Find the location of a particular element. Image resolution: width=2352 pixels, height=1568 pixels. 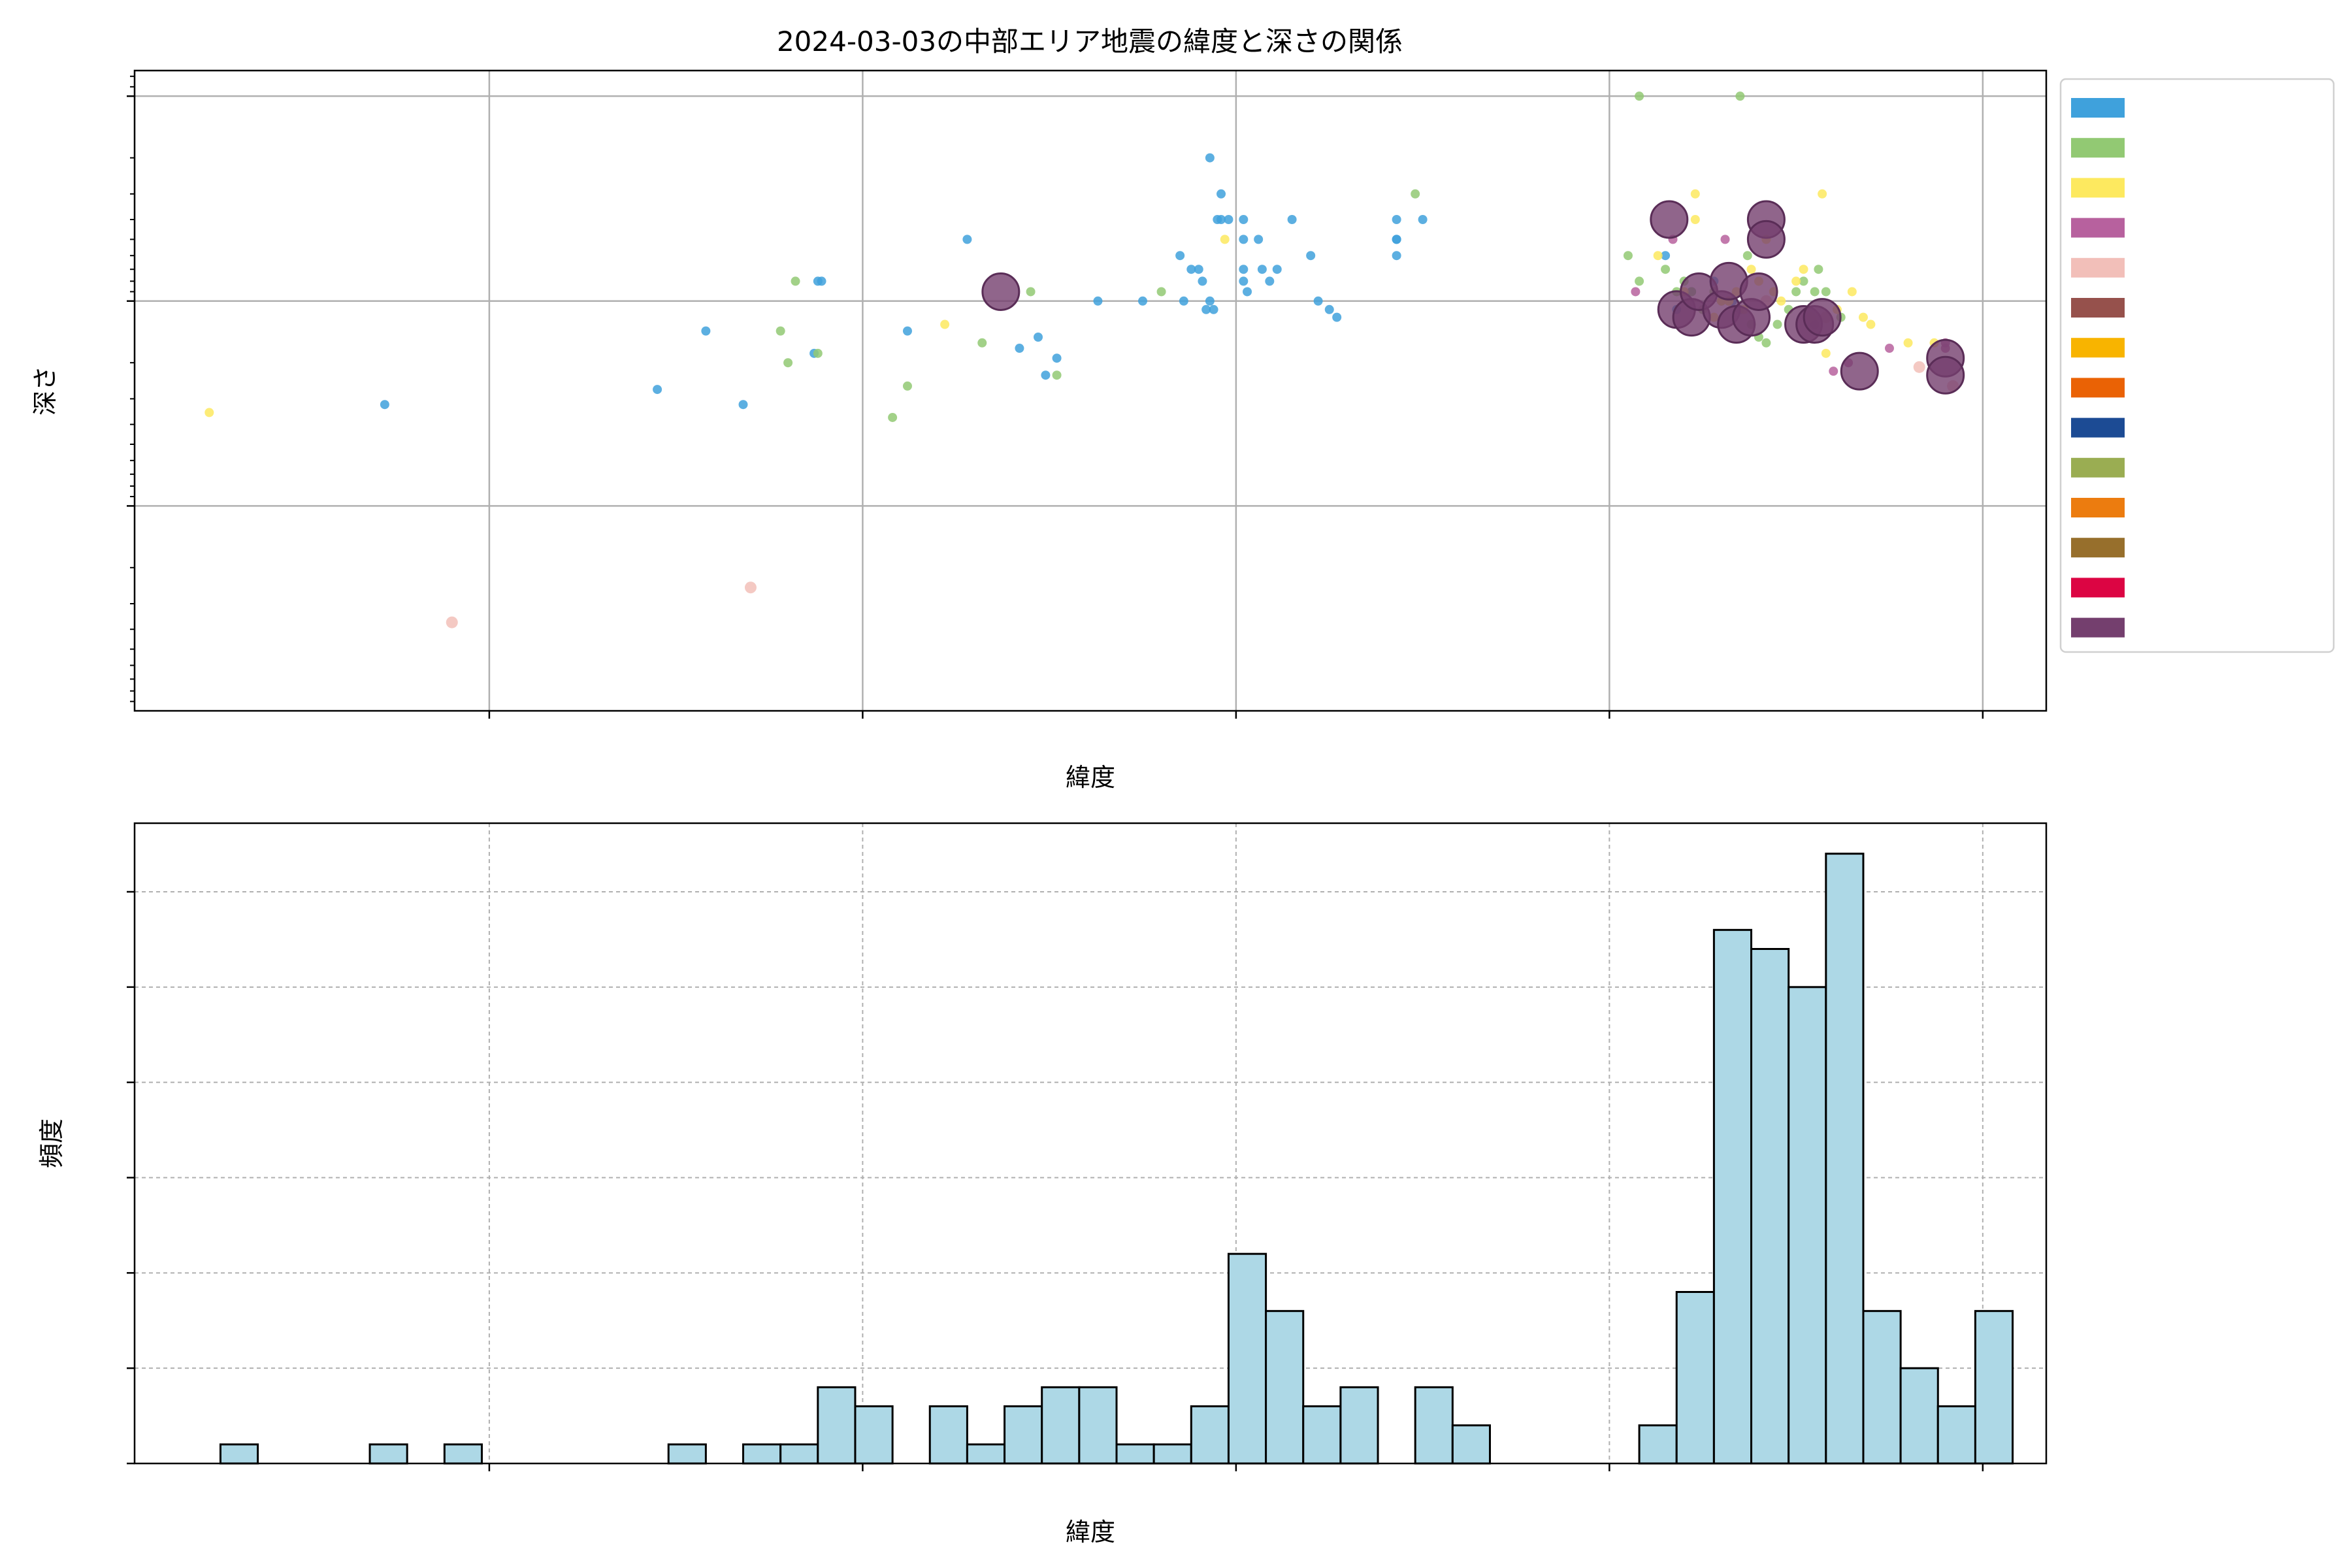

scatter-x-axis-ticks is located at coordinates (1236, 715).